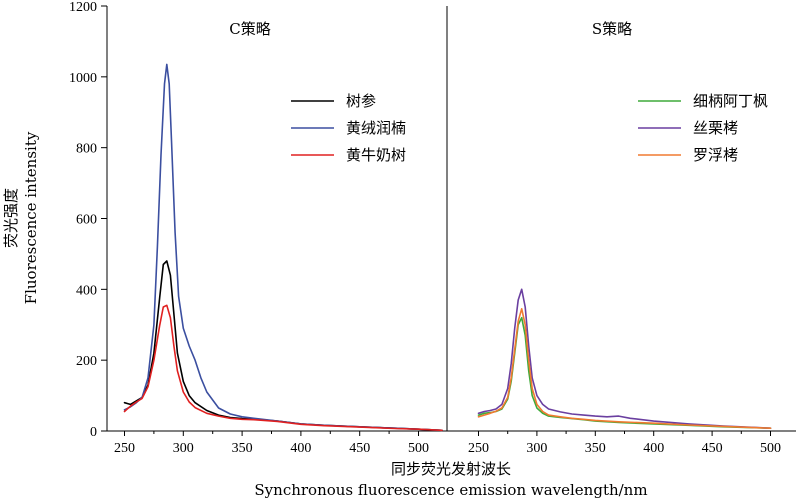 This screenshot has width=800, height=500. What do you see at coordinates (376, 128) in the screenshot?
I see `legend-label: 黄绒润楠` at bounding box center [376, 128].